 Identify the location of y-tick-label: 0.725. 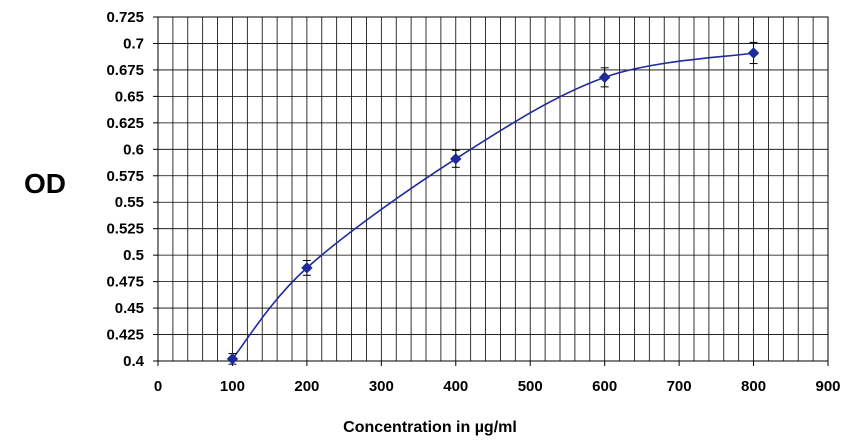
(125, 17).